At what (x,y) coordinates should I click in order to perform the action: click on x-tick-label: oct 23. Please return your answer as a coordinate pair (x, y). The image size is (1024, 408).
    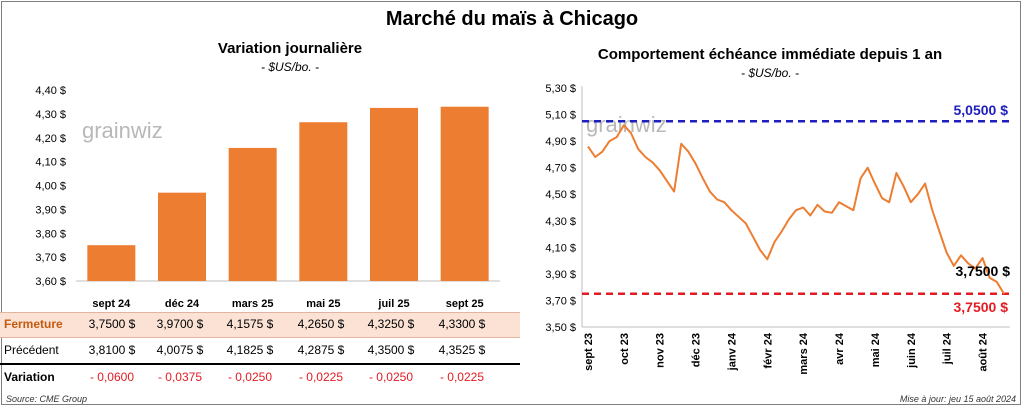
    Looking at the image, I should click on (625, 349).